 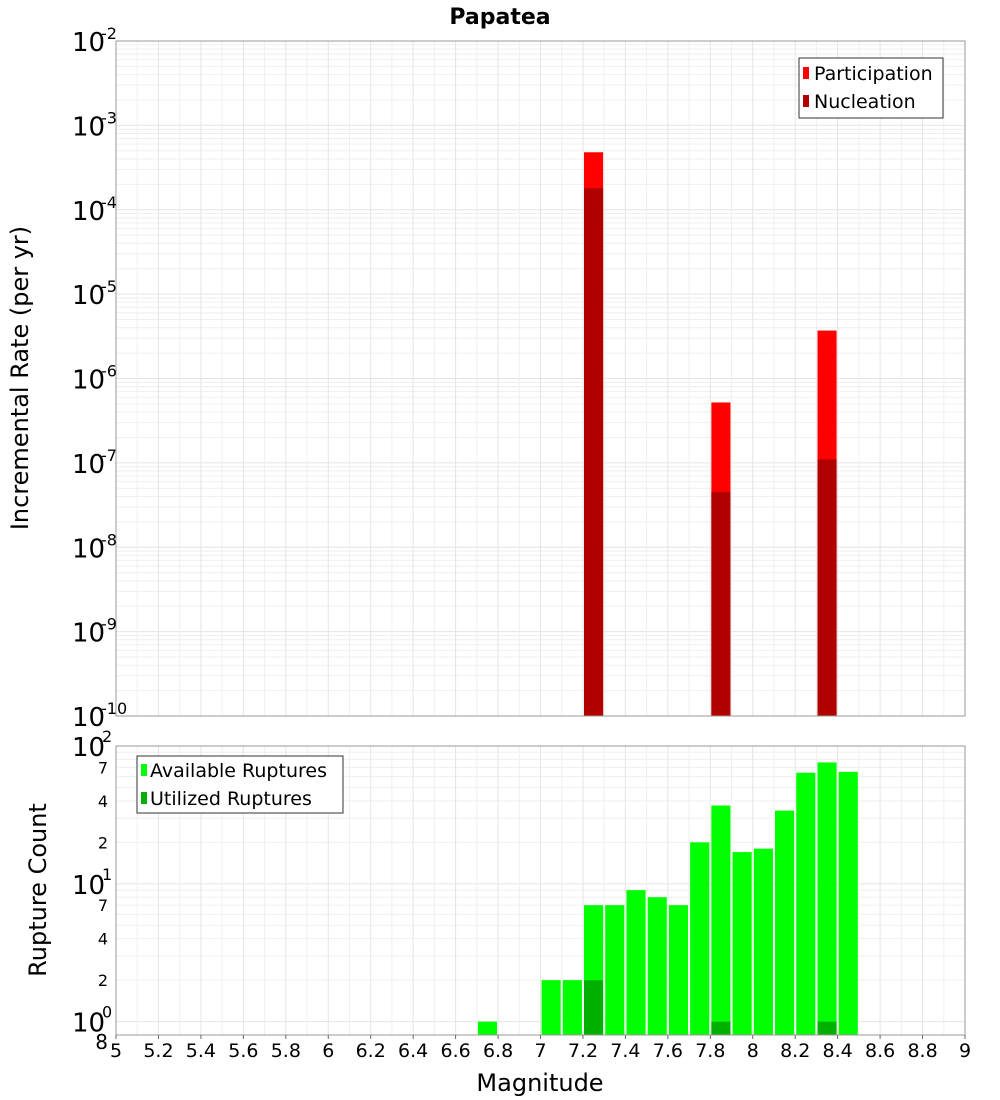 I want to click on x-tick-label: 9, so click(x=965, y=1051).